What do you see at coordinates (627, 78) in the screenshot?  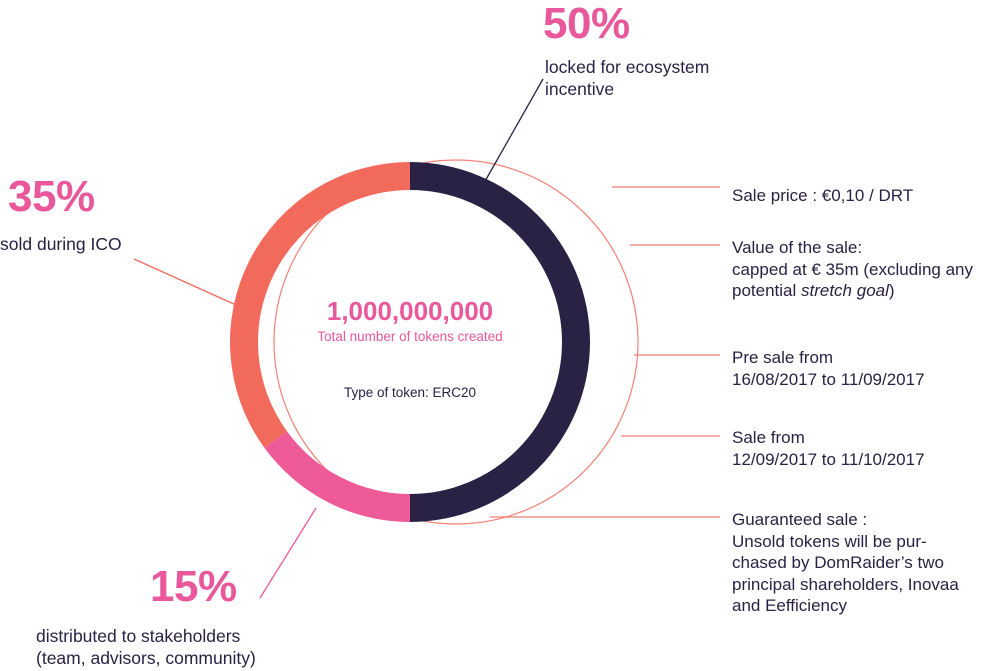 I see `label-50: locked for ecosystem incentive` at bounding box center [627, 78].